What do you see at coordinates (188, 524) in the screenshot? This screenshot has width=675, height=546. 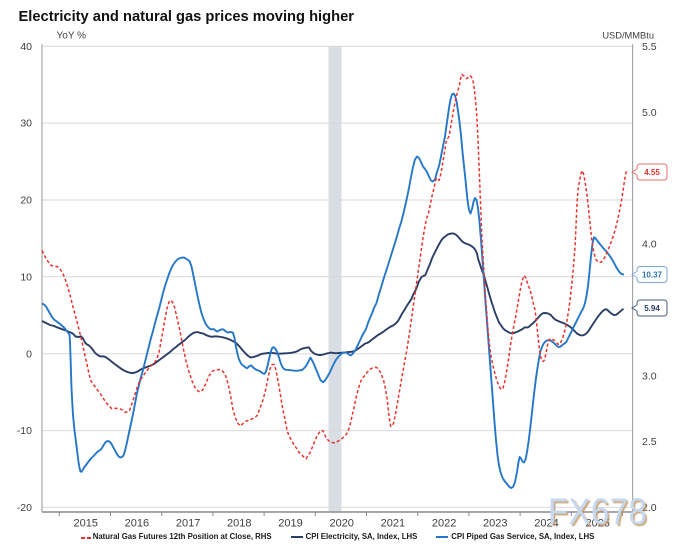 I see `svg-text: 2017` at bounding box center [188, 524].